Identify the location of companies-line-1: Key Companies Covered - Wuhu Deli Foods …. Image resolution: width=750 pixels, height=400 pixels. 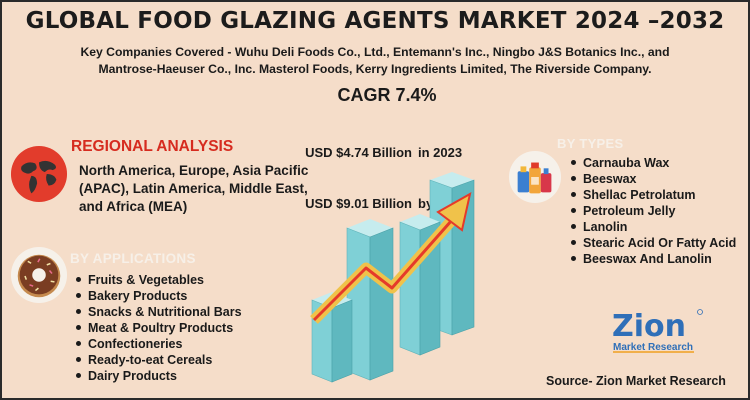
(375, 52).